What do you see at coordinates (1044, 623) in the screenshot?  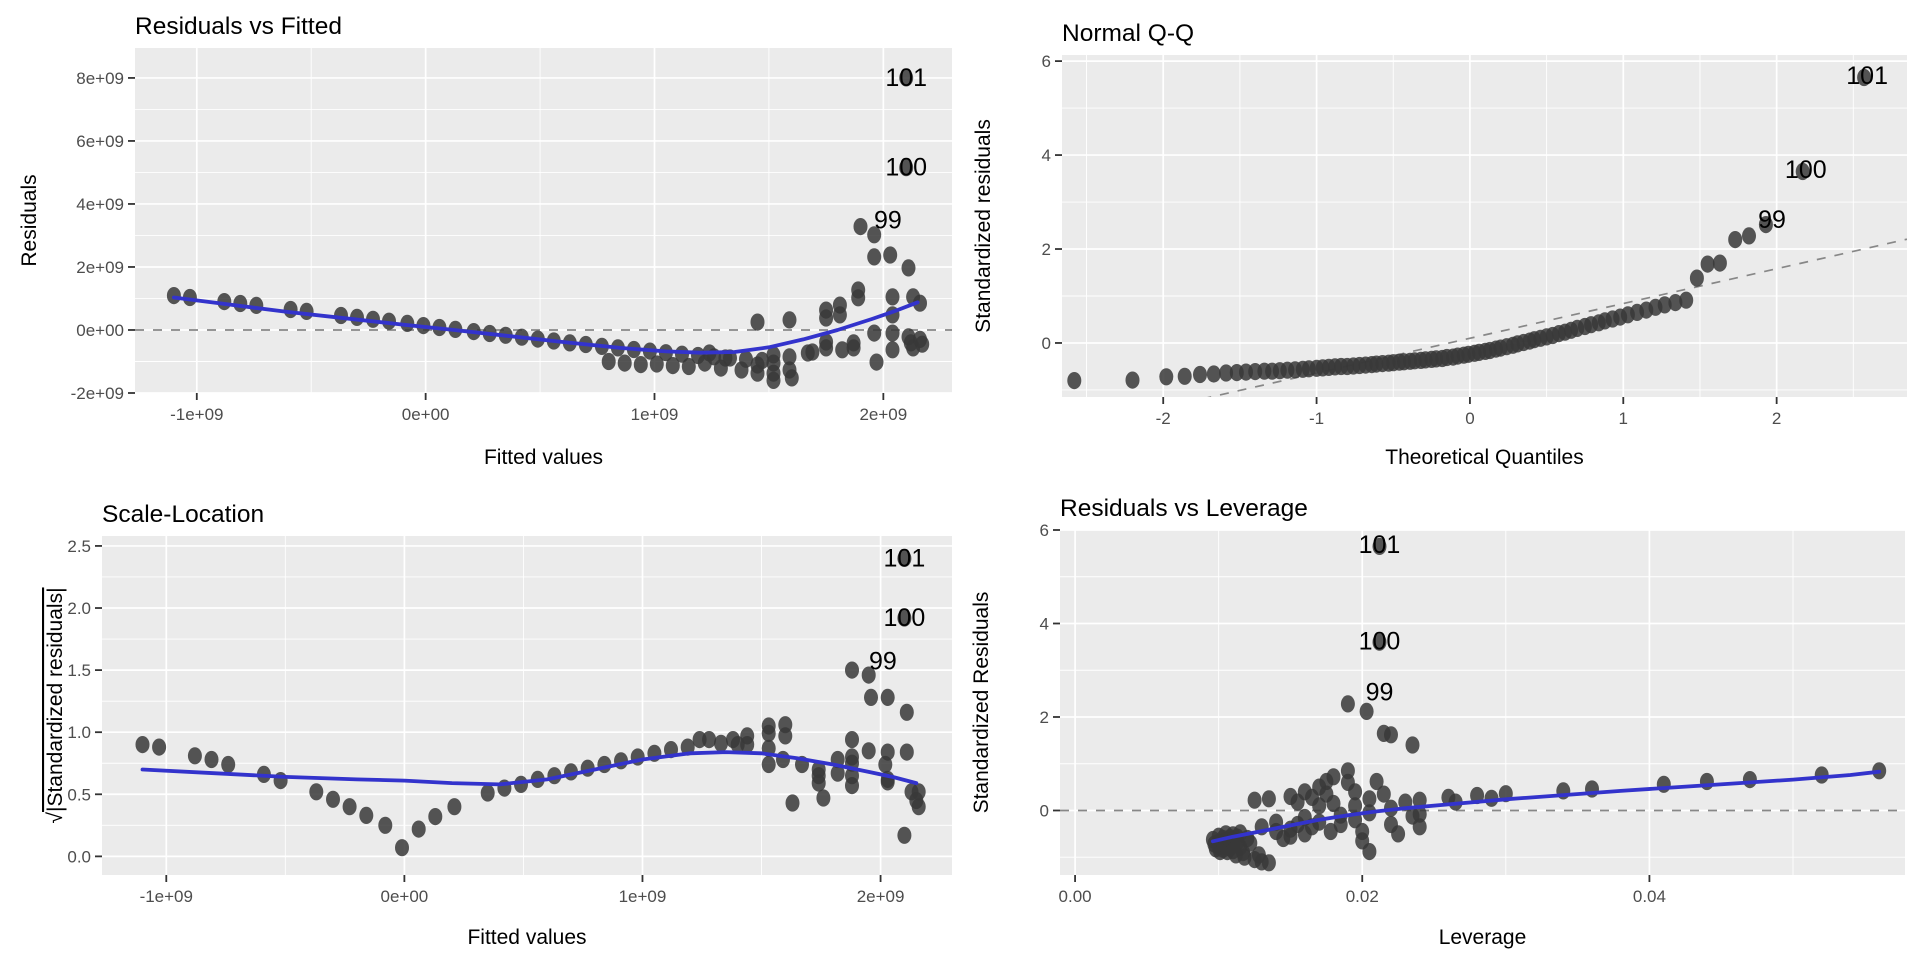 I see `y-tick-label: 4` at bounding box center [1044, 623].